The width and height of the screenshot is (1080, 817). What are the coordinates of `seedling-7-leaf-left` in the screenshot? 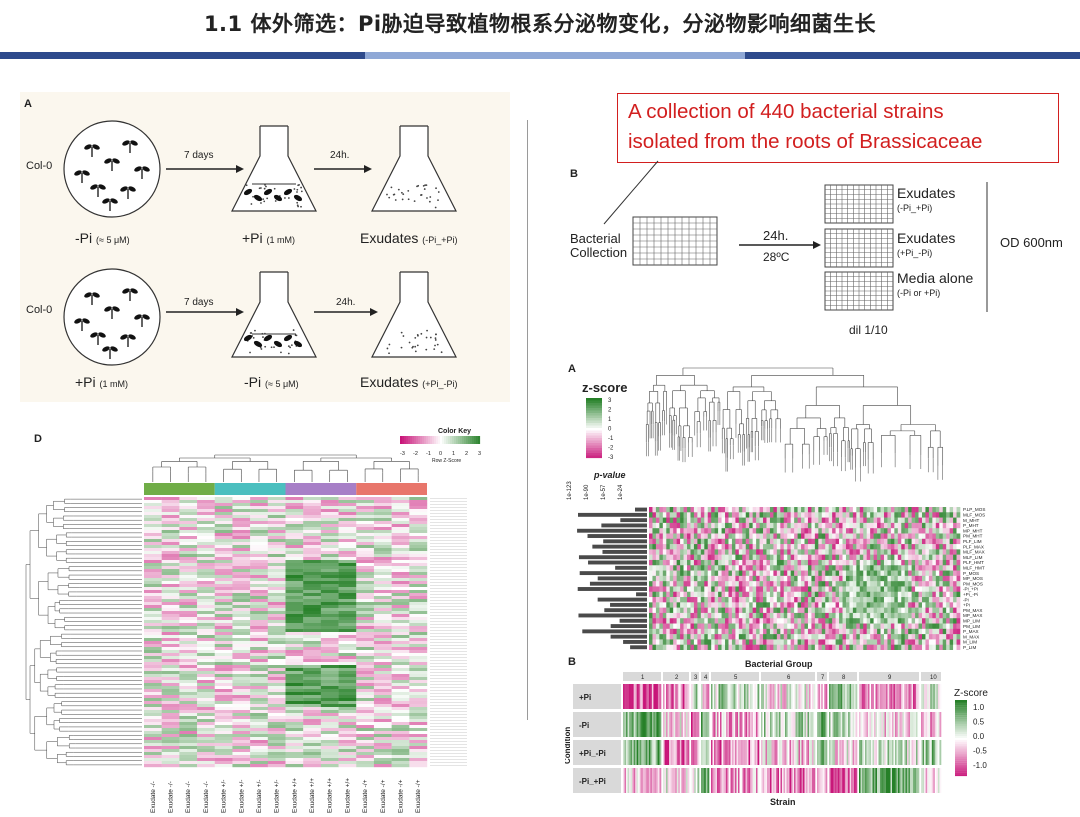 It's located at (124, 337).